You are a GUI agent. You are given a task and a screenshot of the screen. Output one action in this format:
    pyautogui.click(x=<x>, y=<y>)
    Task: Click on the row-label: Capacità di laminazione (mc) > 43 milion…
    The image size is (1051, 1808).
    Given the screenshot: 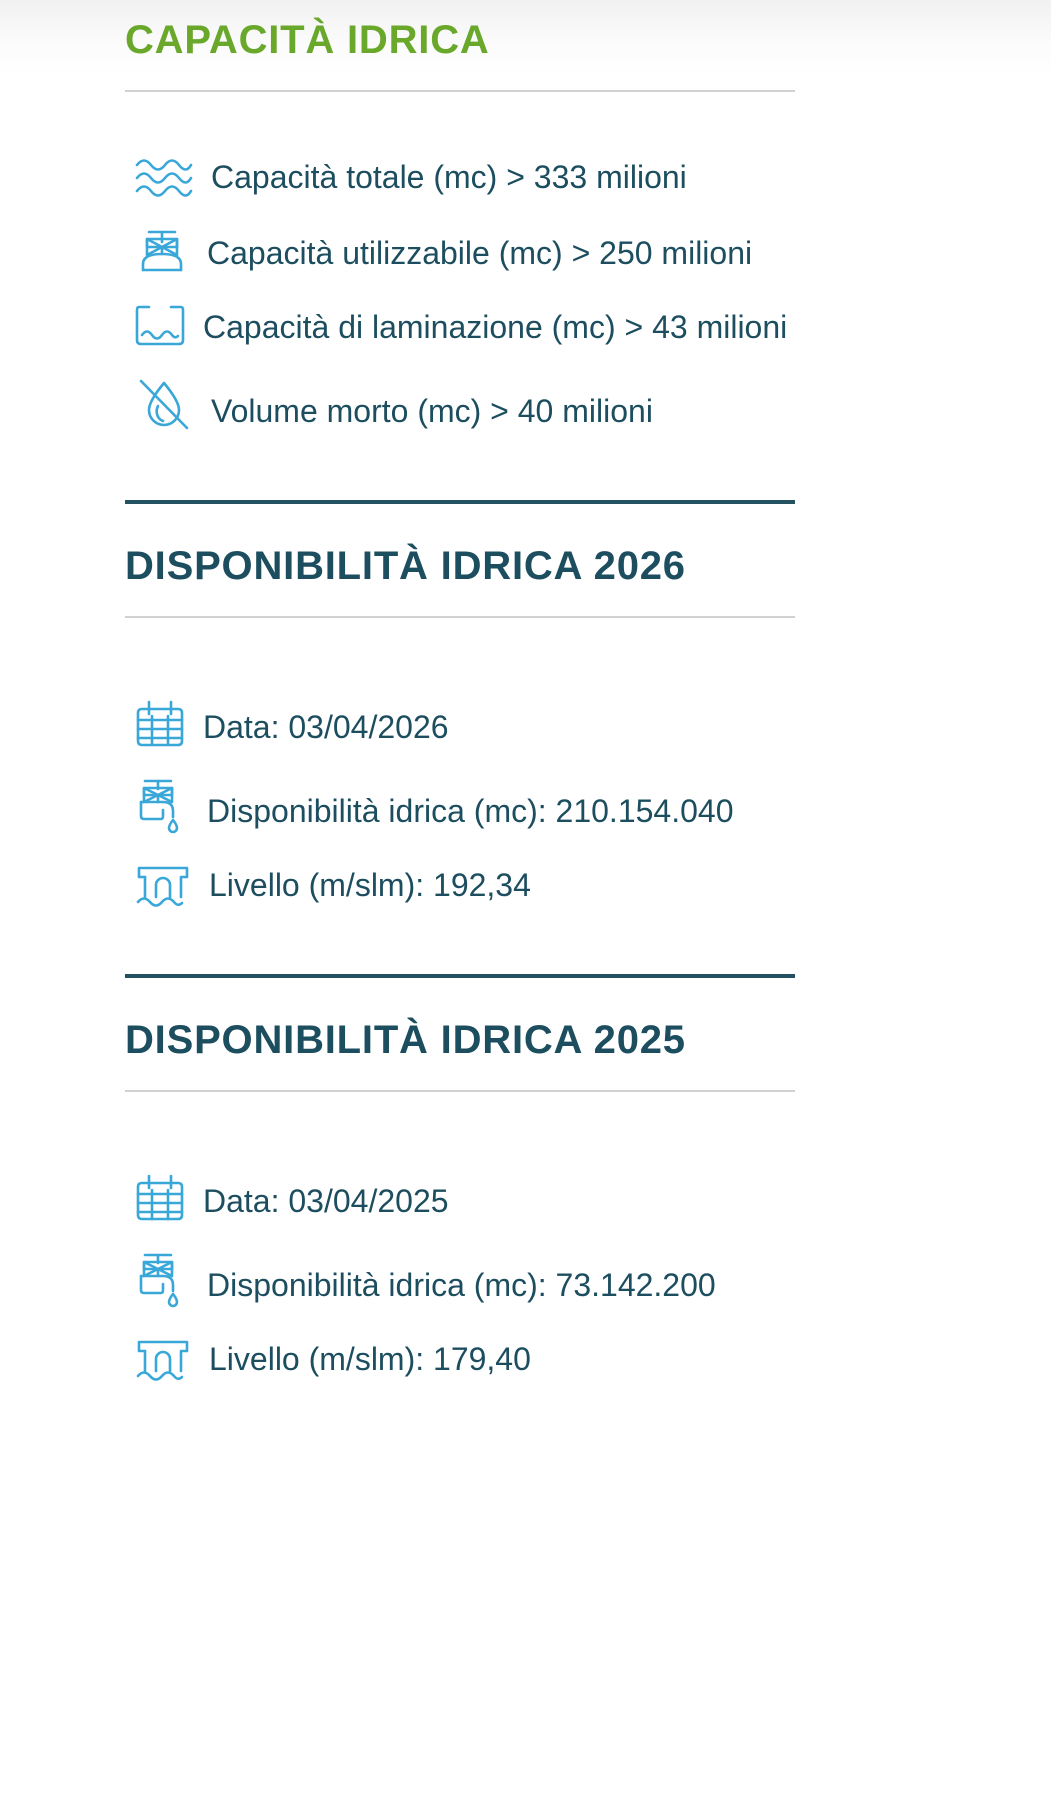 What is the action you would take?
    pyautogui.click(x=495, y=327)
    